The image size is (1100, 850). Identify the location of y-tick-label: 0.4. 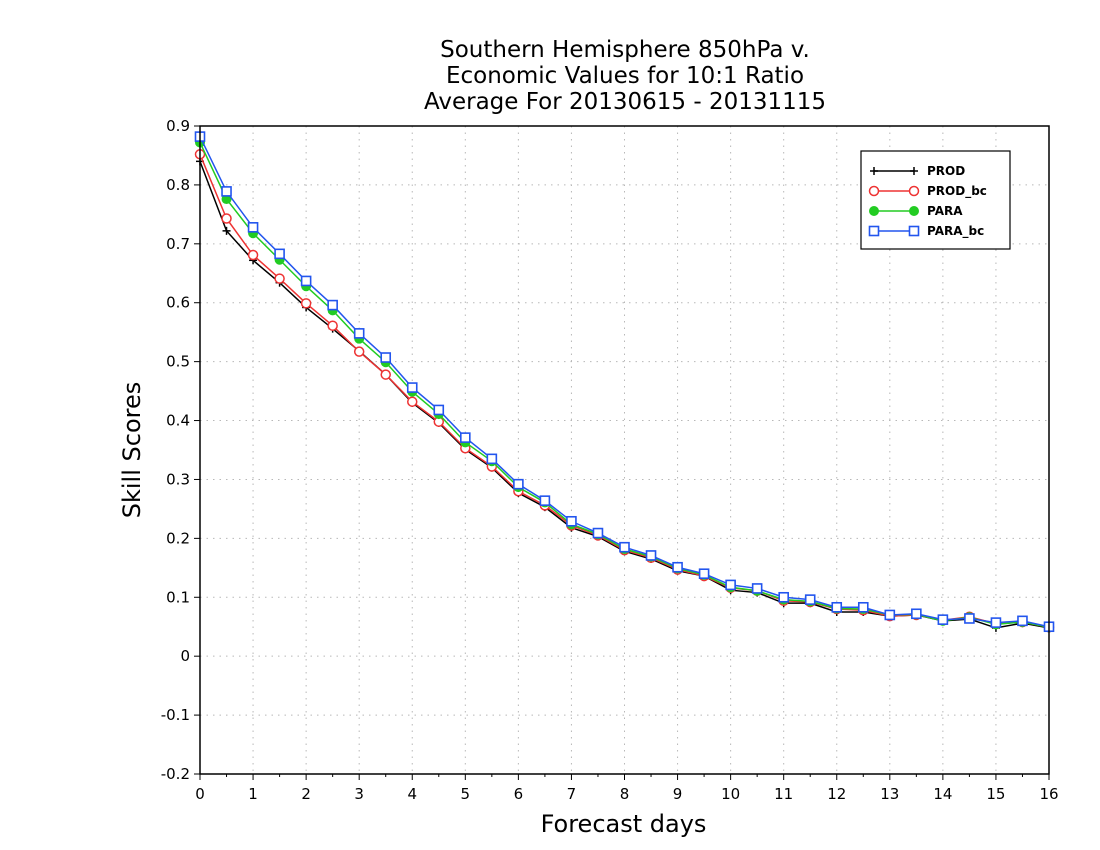
(178, 421).